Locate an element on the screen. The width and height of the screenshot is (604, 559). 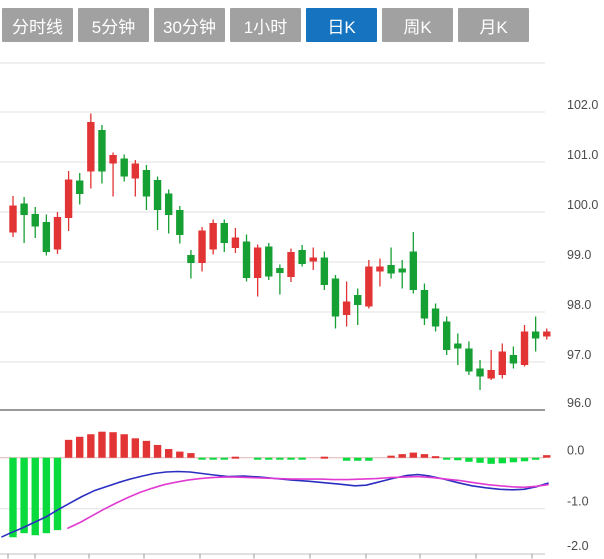
price-axis-label: 96.0 is located at coordinates (579, 403).